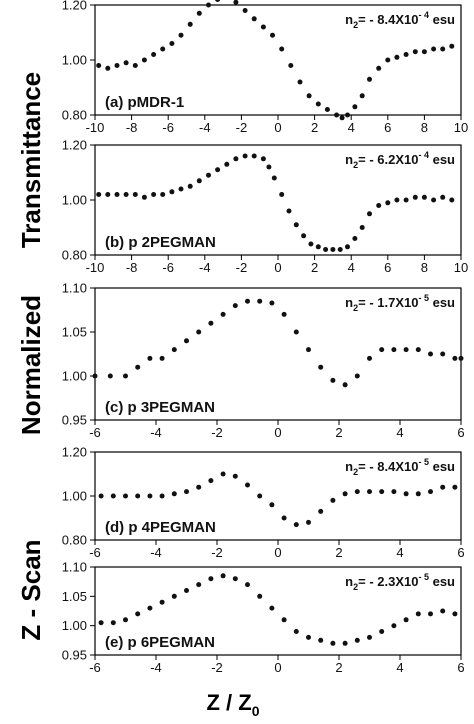 Image resolution: width=474 pixels, height=724 pixels. I want to click on y-tick-label: 1.05, so click(74, 596).